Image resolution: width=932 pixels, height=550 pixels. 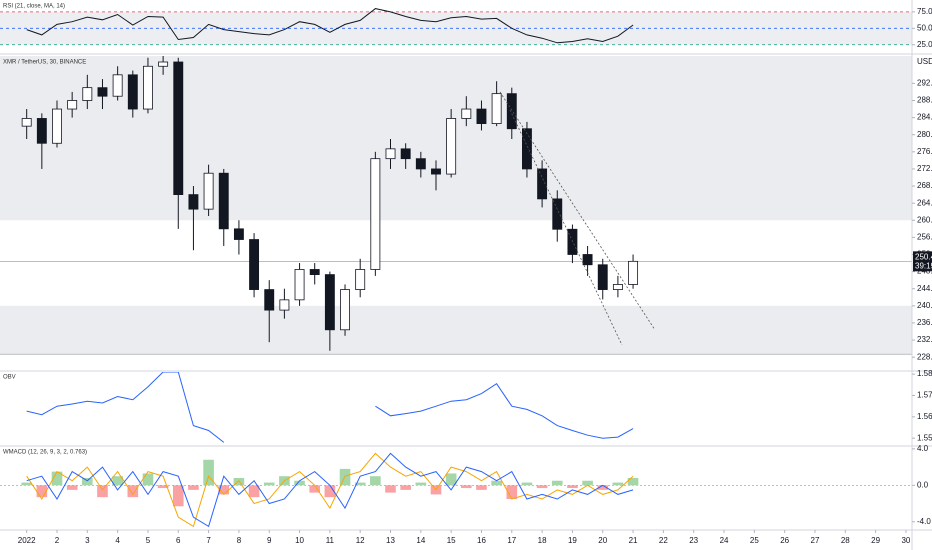 What do you see at coordinates (815, 540) in the screenshot?
I see `x-tick-label: 27` at bounding box center [815, 540].